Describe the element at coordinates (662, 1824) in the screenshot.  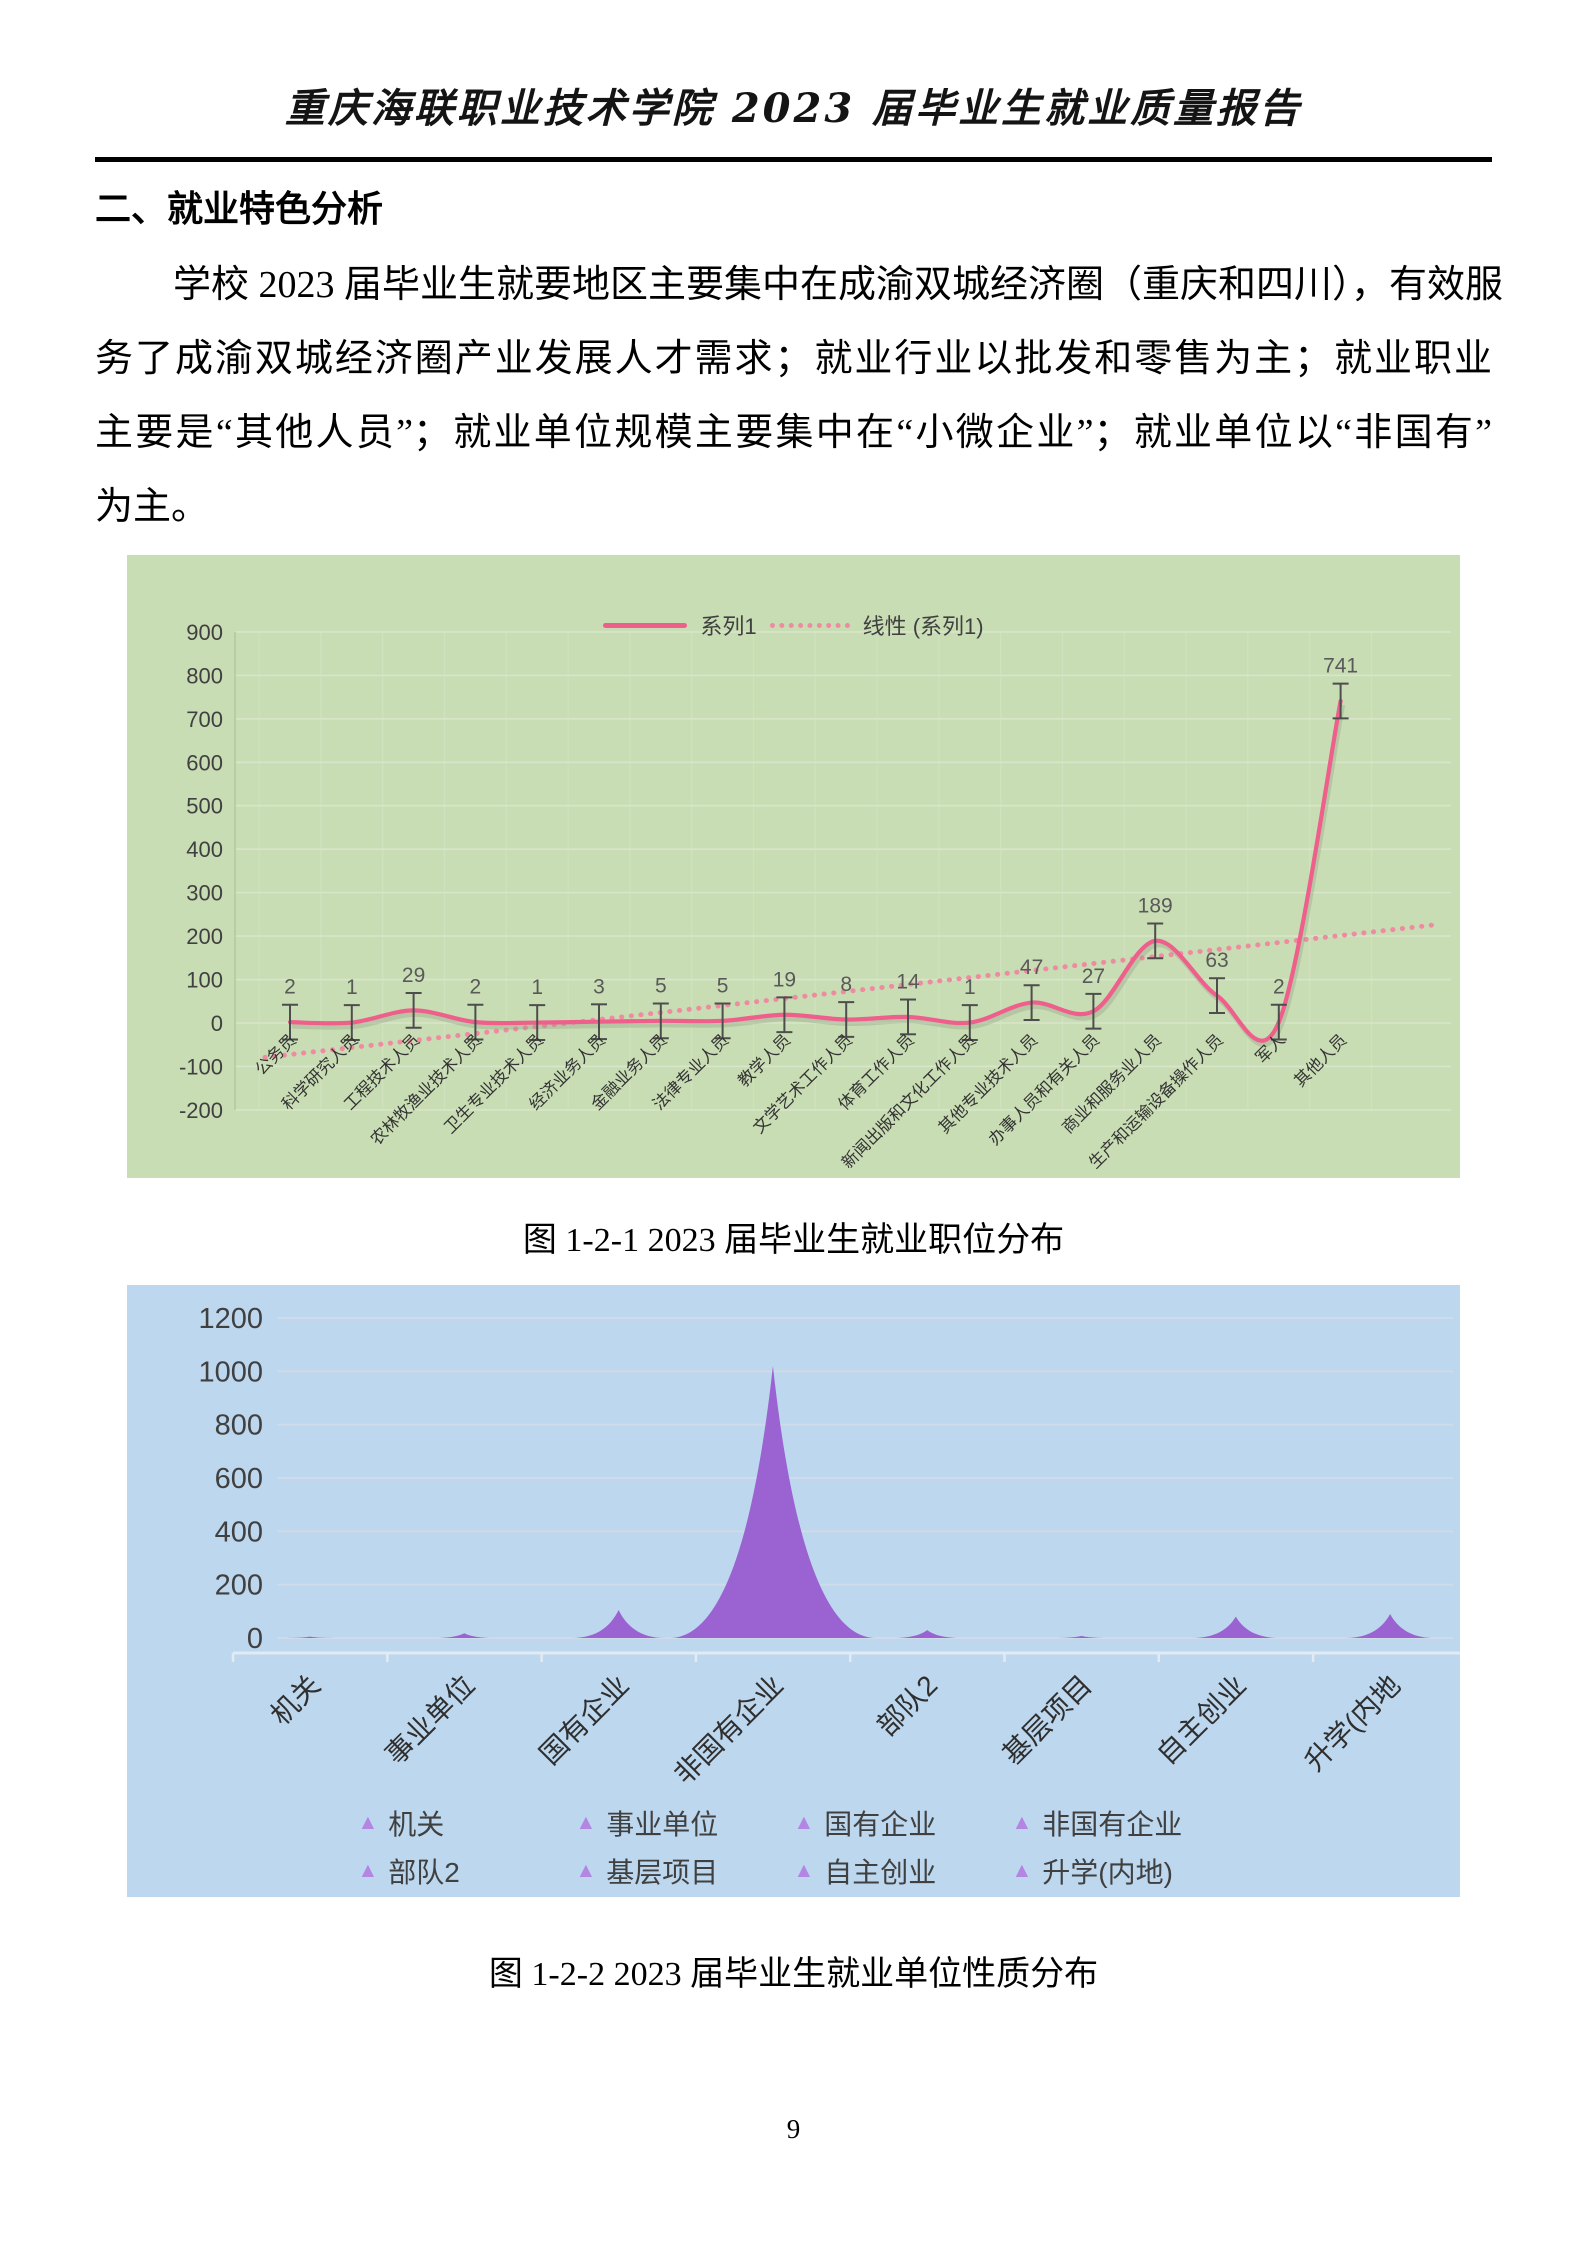
I see `legend-item-label: 事业单位` at that location.